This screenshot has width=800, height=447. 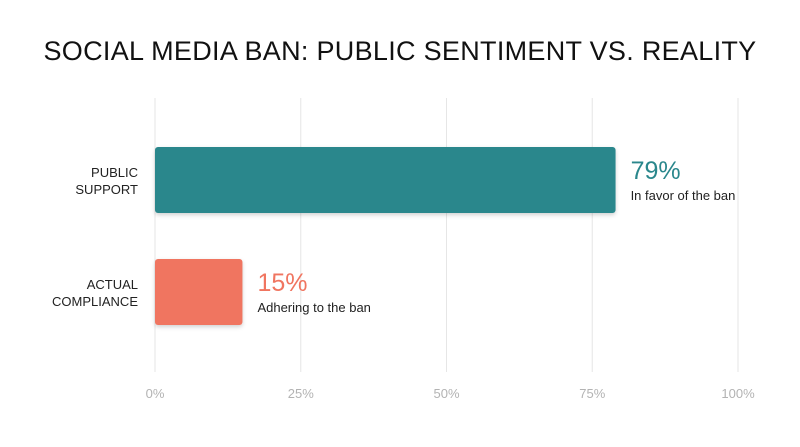 I want to click on data-label: 15%, so click(x=282, y=283).